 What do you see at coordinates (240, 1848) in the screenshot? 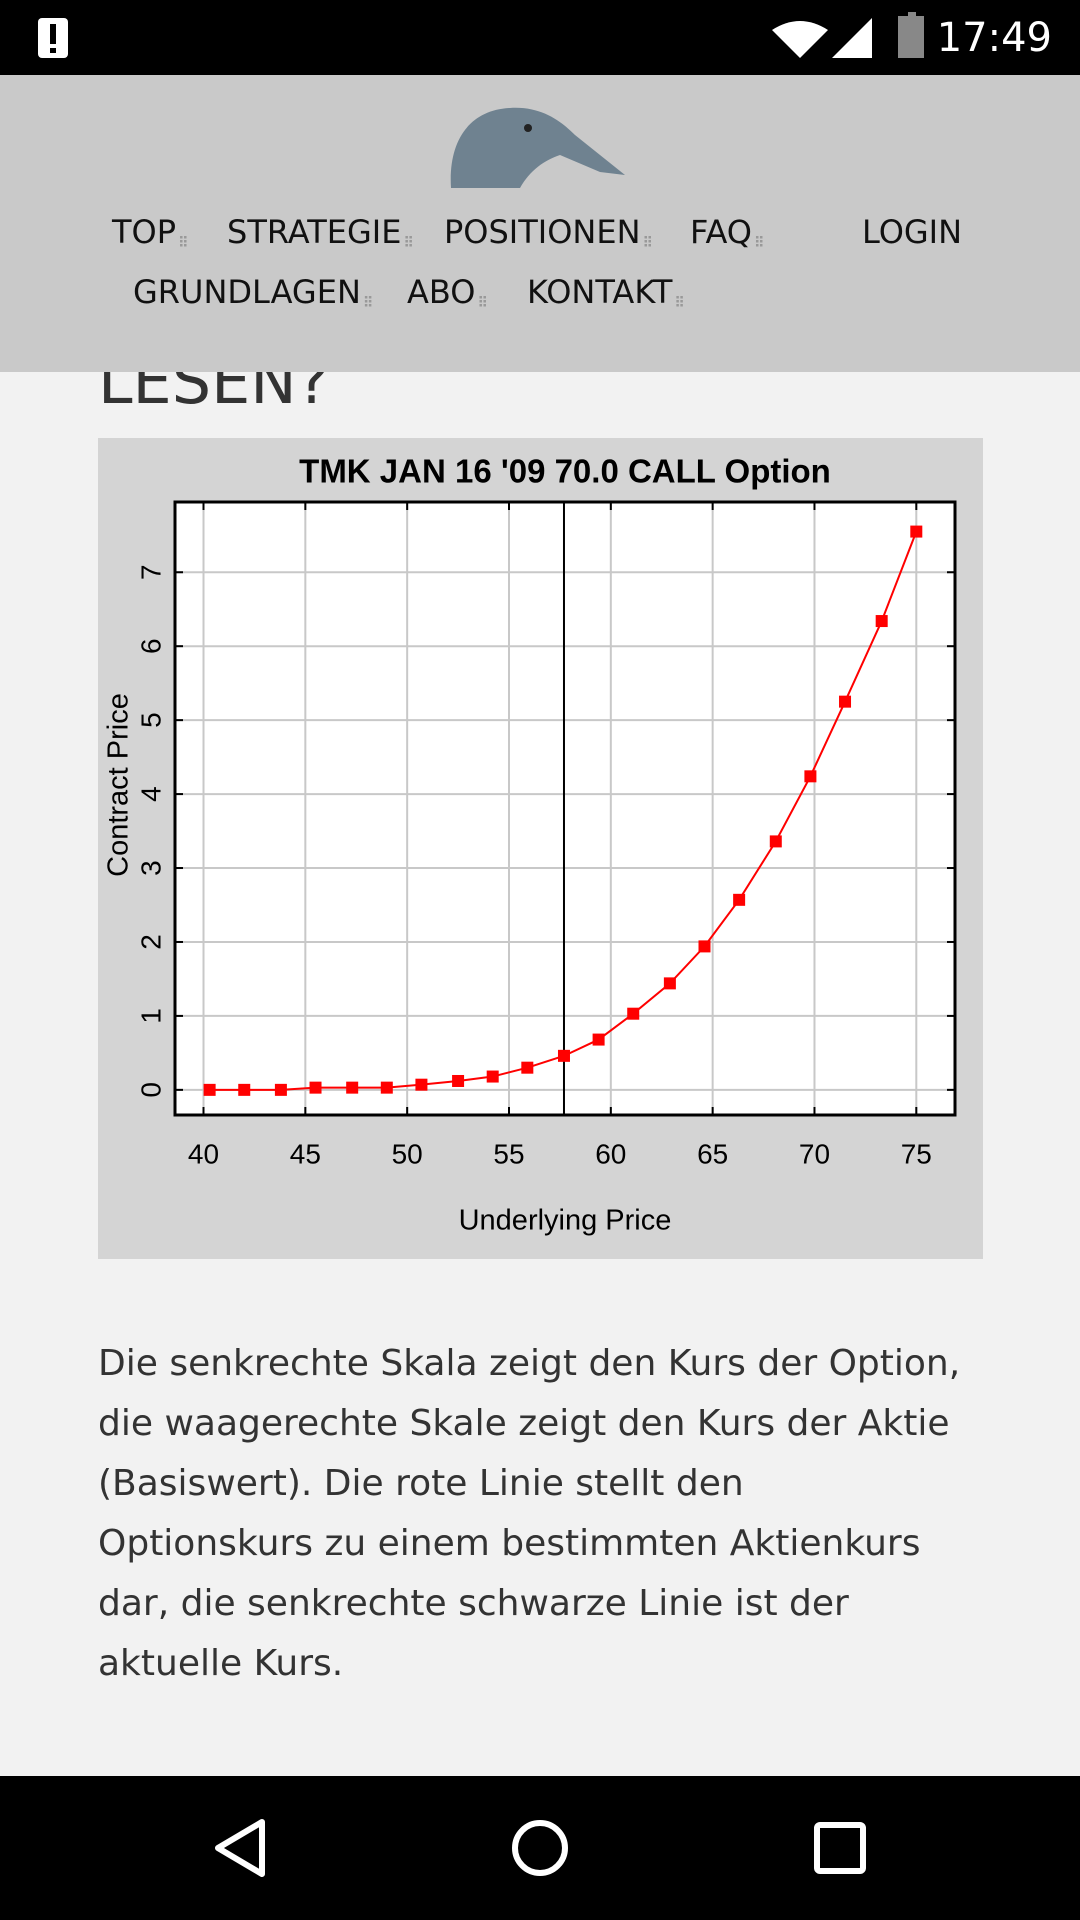
I see `back-button` at bounding box center [240, 1848].